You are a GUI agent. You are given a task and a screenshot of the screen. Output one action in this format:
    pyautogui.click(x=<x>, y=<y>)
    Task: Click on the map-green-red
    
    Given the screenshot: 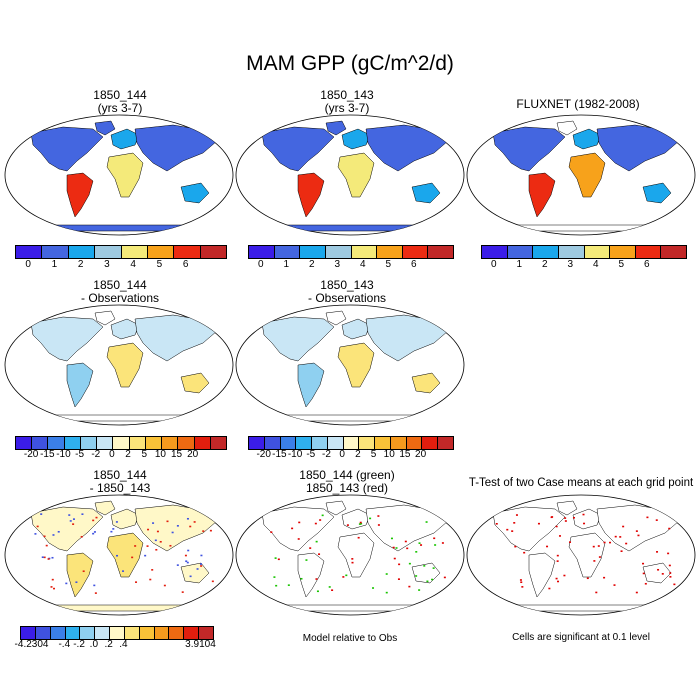 What is the action you would take?
    pyautogui.click(x=350, y=555)
    